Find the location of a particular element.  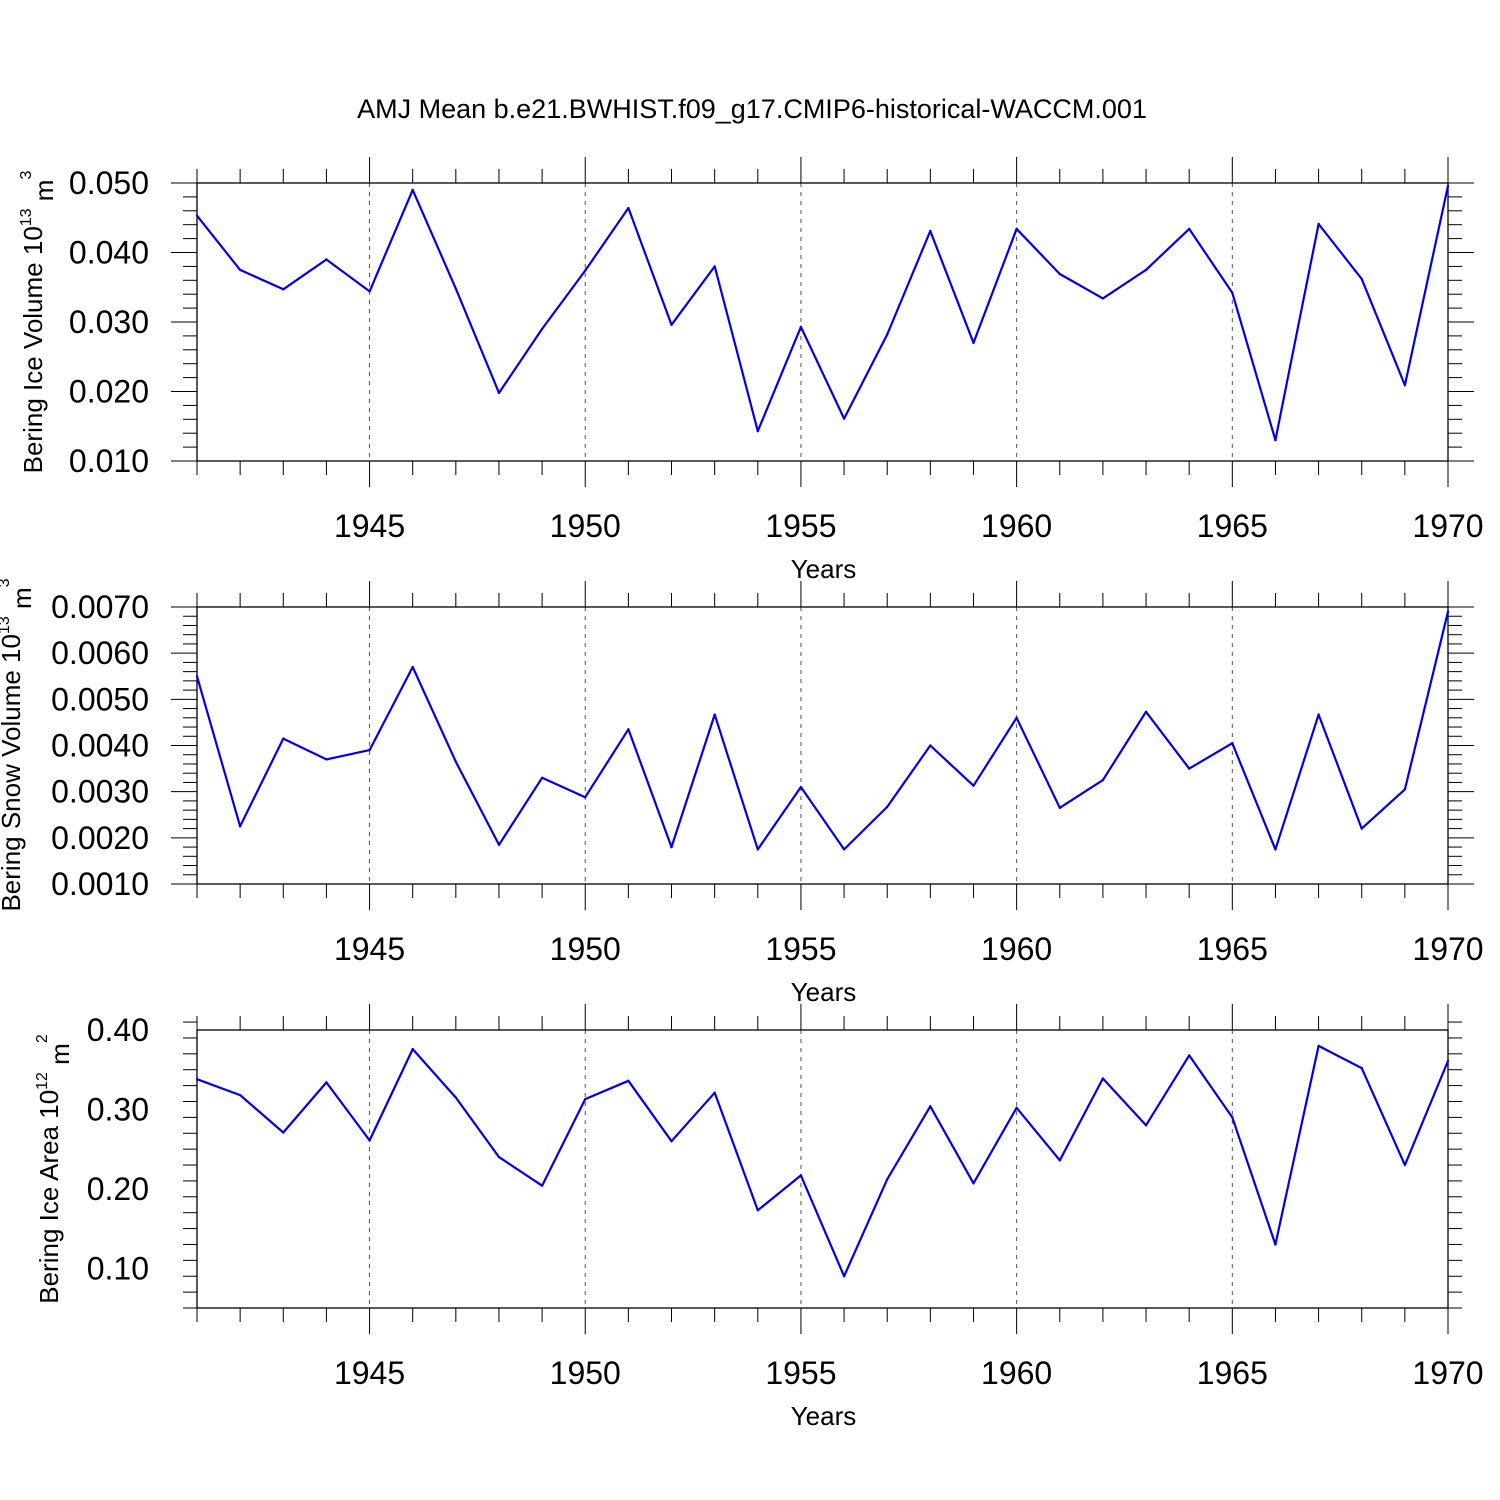

y-axis-title: Bering Ice Volume 1013 m3 is located at coordinates (38, 322).